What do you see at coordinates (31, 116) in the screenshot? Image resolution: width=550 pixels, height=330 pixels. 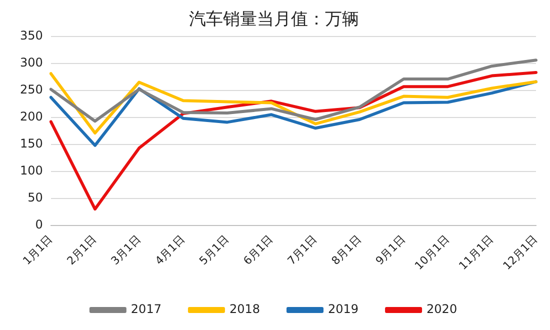 I see `y-tick-label: 200` at bounding box center [31, 116].